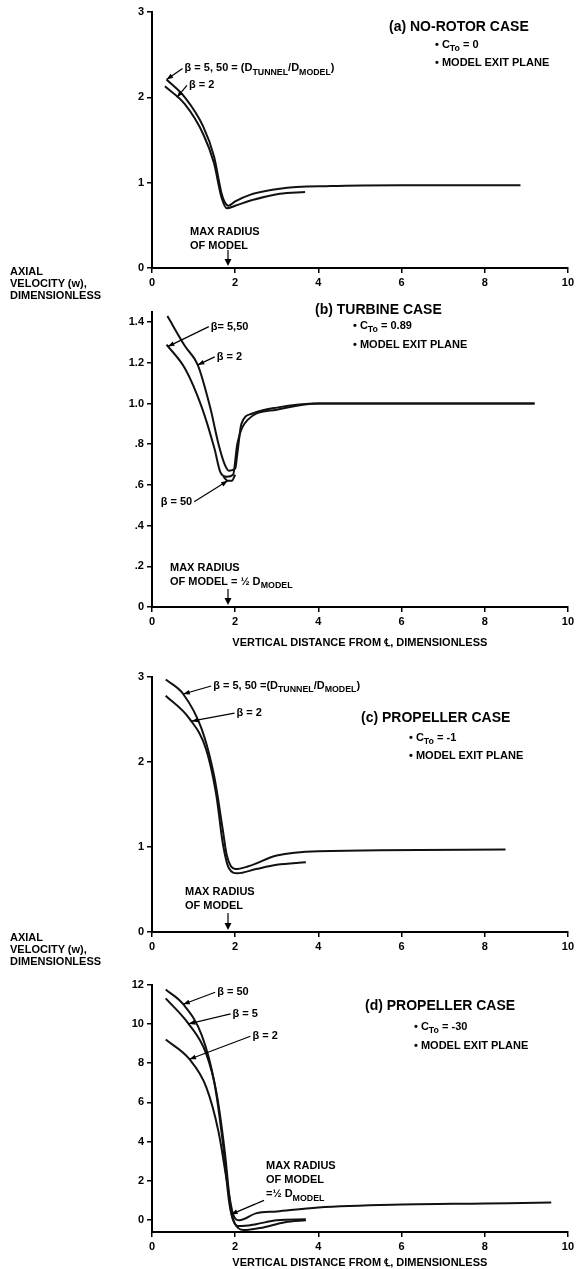  Describe the element at coordinates (139, 443) in the screenshot. I see `y-tick-label: .8` at that location.